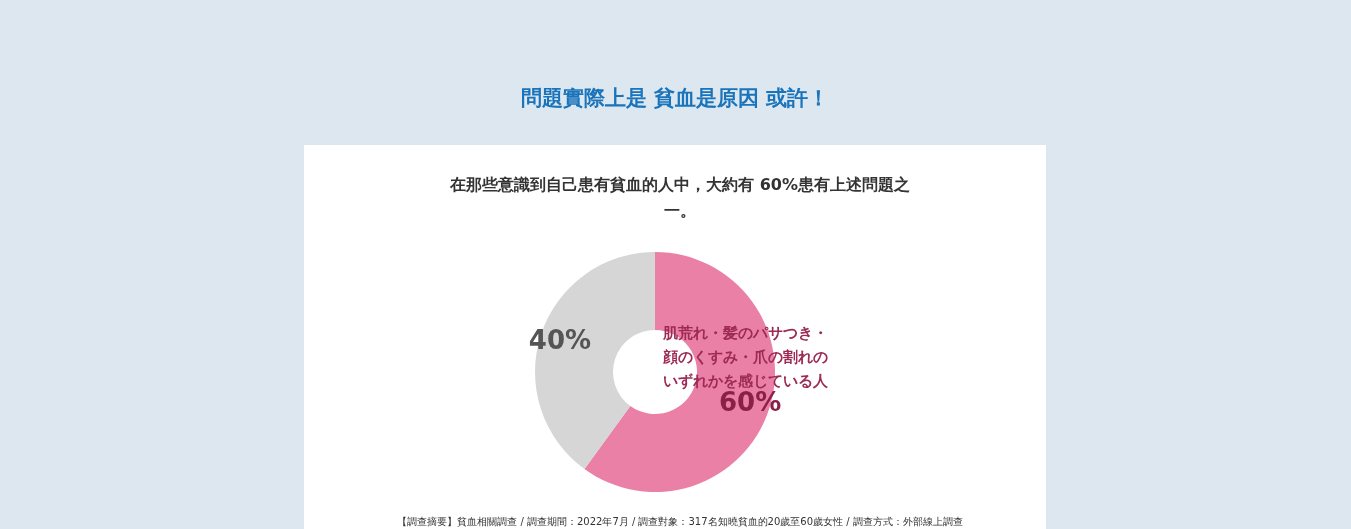  Describe the element at coordinates (675, 98) in the screenshot. I see `chart-title: 問題實際上是 貧血是原因 或許！` at that location.